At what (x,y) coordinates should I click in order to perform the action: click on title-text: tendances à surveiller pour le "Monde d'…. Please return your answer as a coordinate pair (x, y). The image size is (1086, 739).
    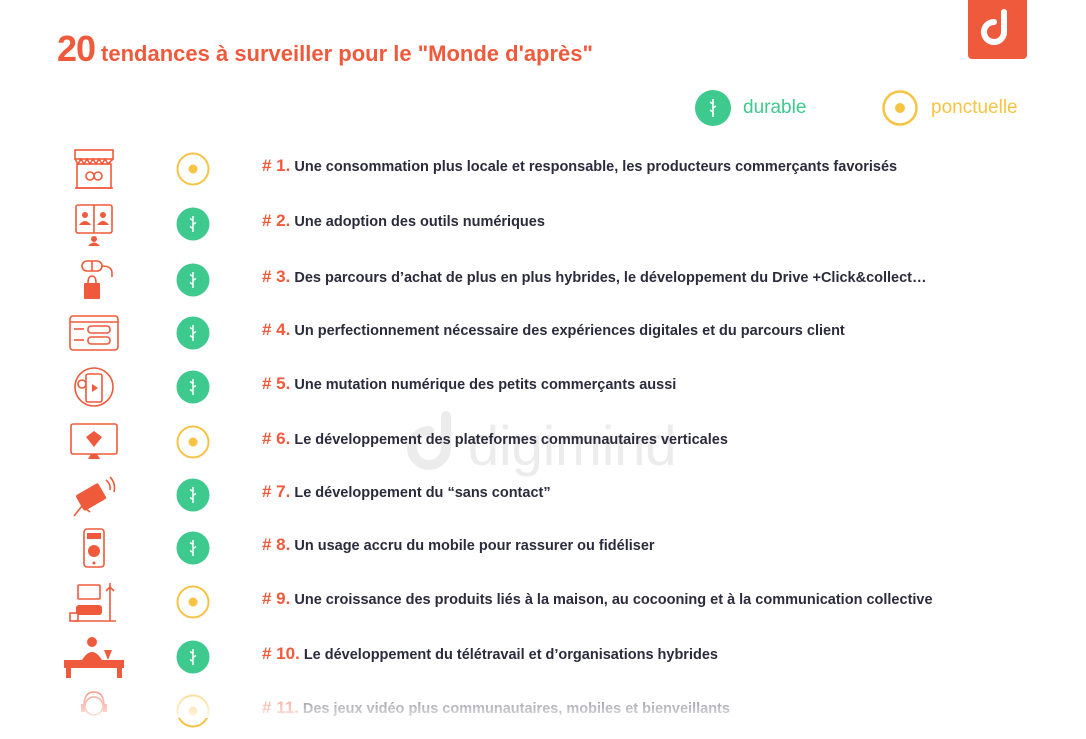
    Looking at the image, I should click on (347, 53).